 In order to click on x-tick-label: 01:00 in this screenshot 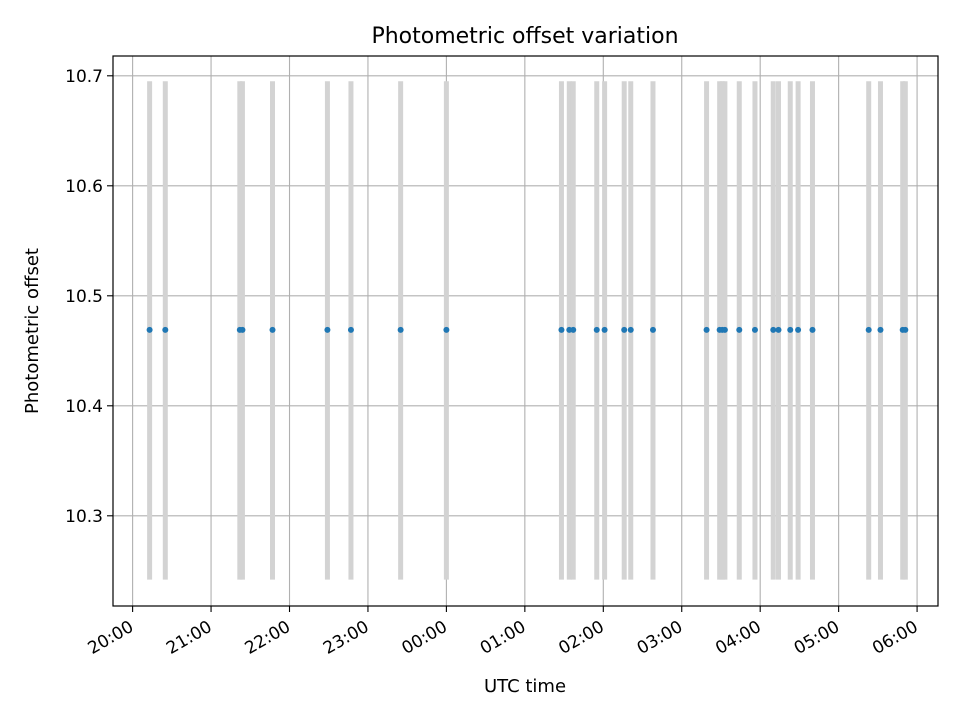, I will do `click(503, 638)`.